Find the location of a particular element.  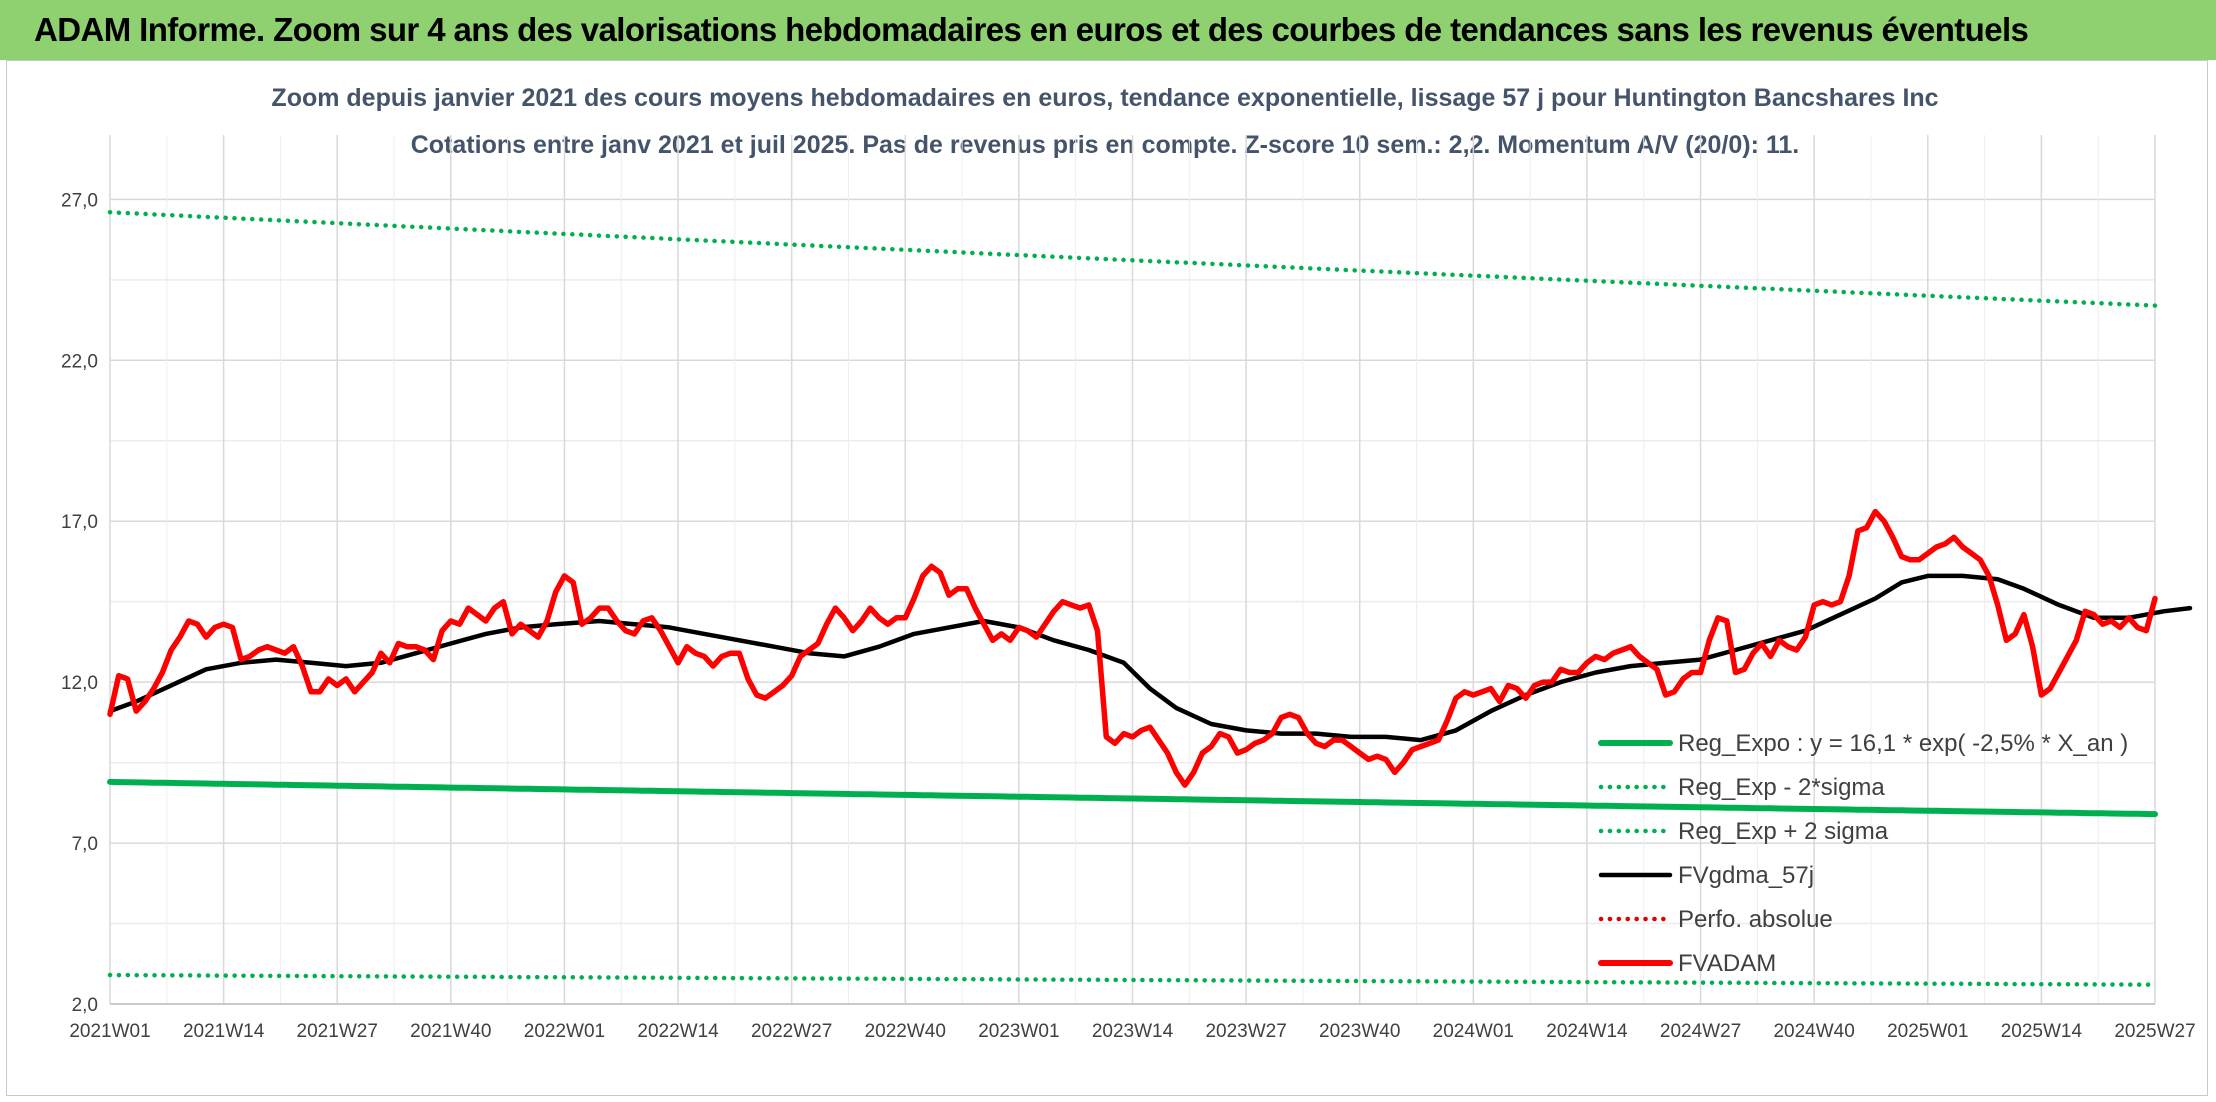

x-tick-label: 2022W01 is located at coordinates (564, 1031).